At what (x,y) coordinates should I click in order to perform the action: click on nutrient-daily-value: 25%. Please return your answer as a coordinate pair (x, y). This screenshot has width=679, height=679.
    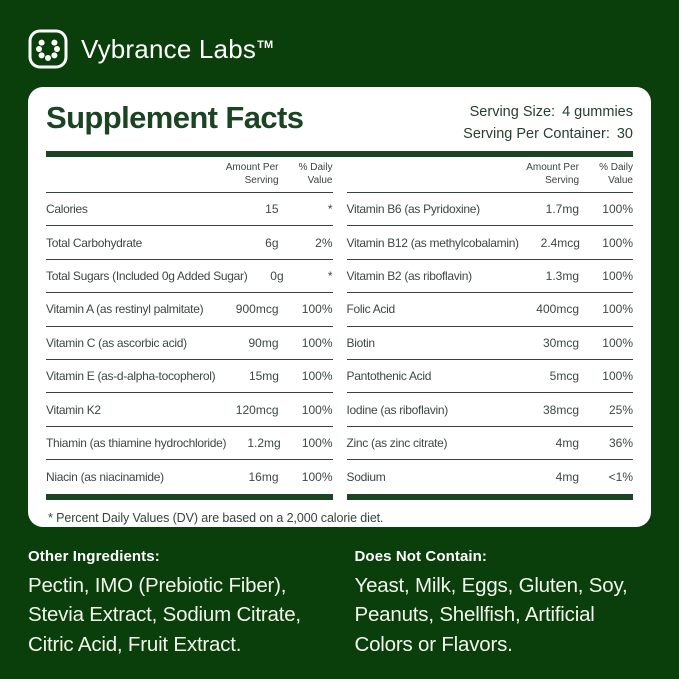
    Looking at the image, I should click on (620, 409).